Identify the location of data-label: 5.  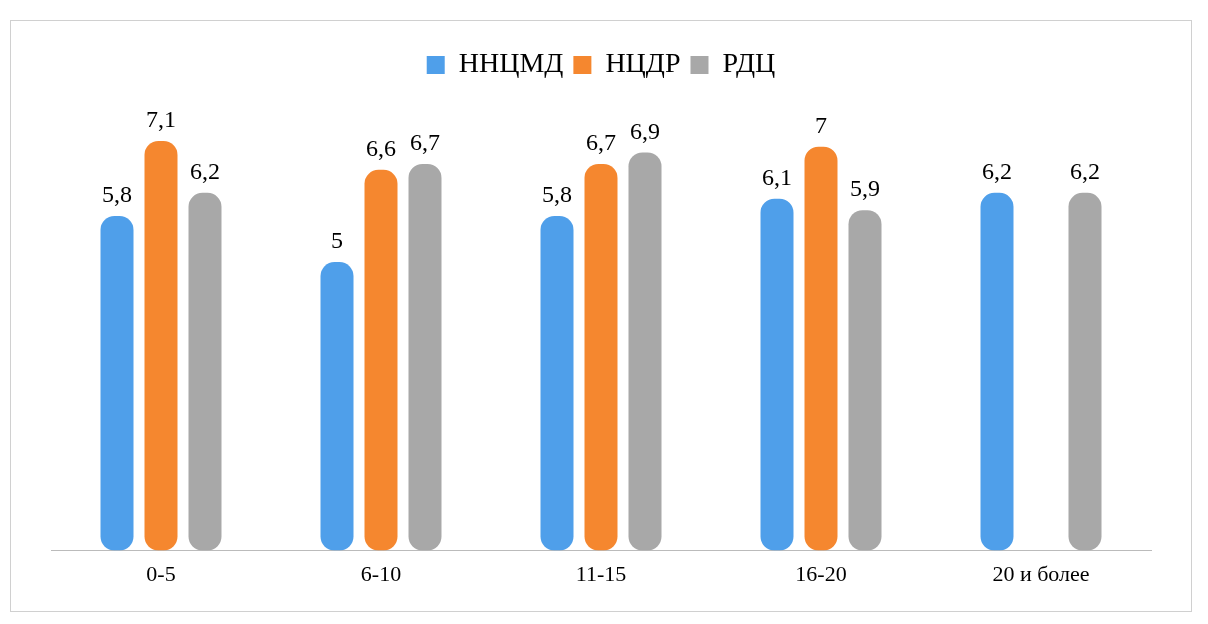
(337, 240).